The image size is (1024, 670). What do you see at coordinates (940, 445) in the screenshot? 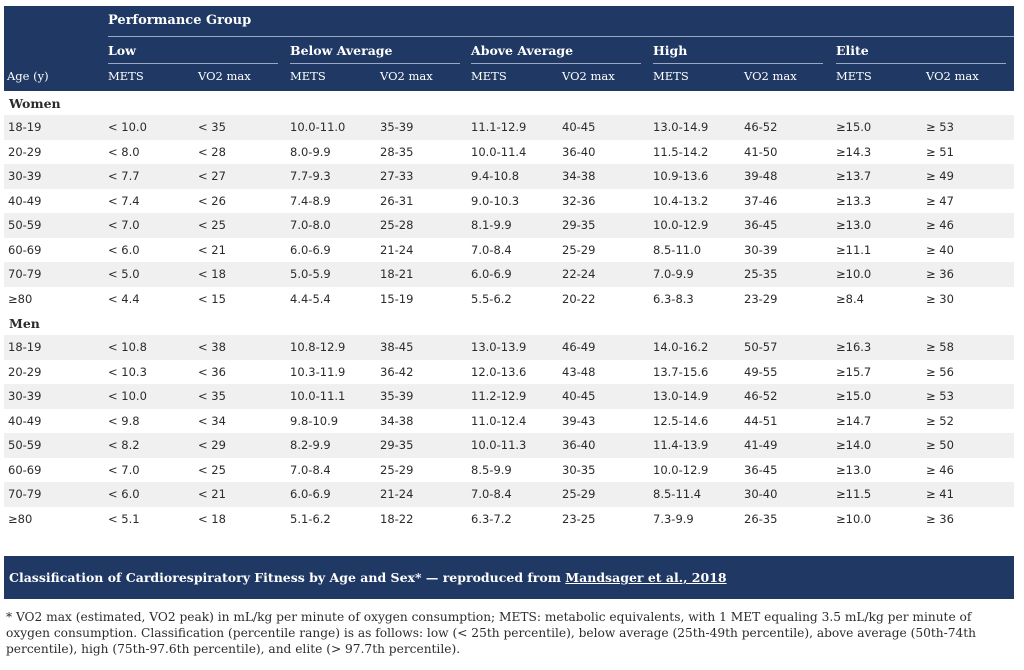
I see `elite-vo2-cell: ≥ 50` at bounding box center [940, 445].